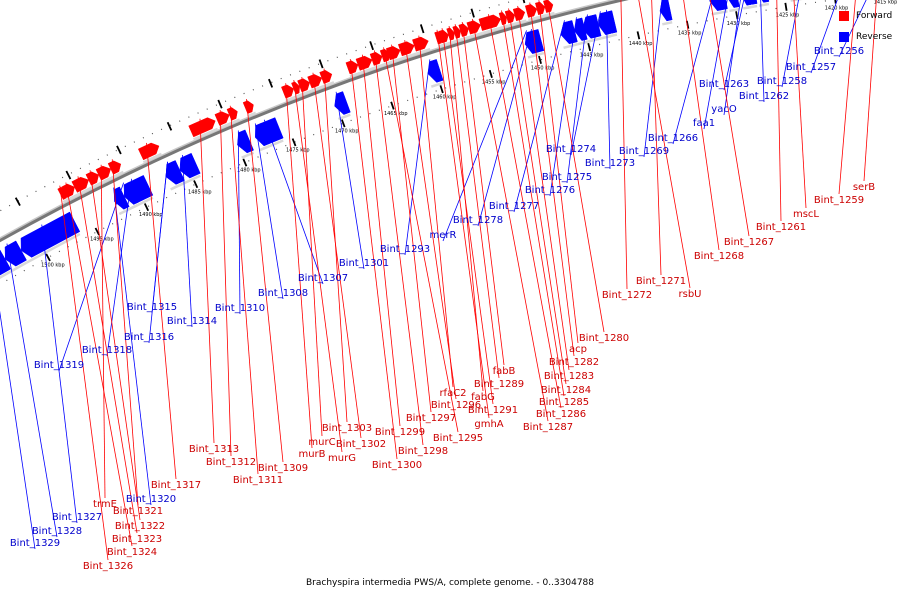 This screenshot has width=900, height=600. Describe the element at coordinates (417, 157) in the screenshot. I see `reverse-gene-label-17-leader` at that location.